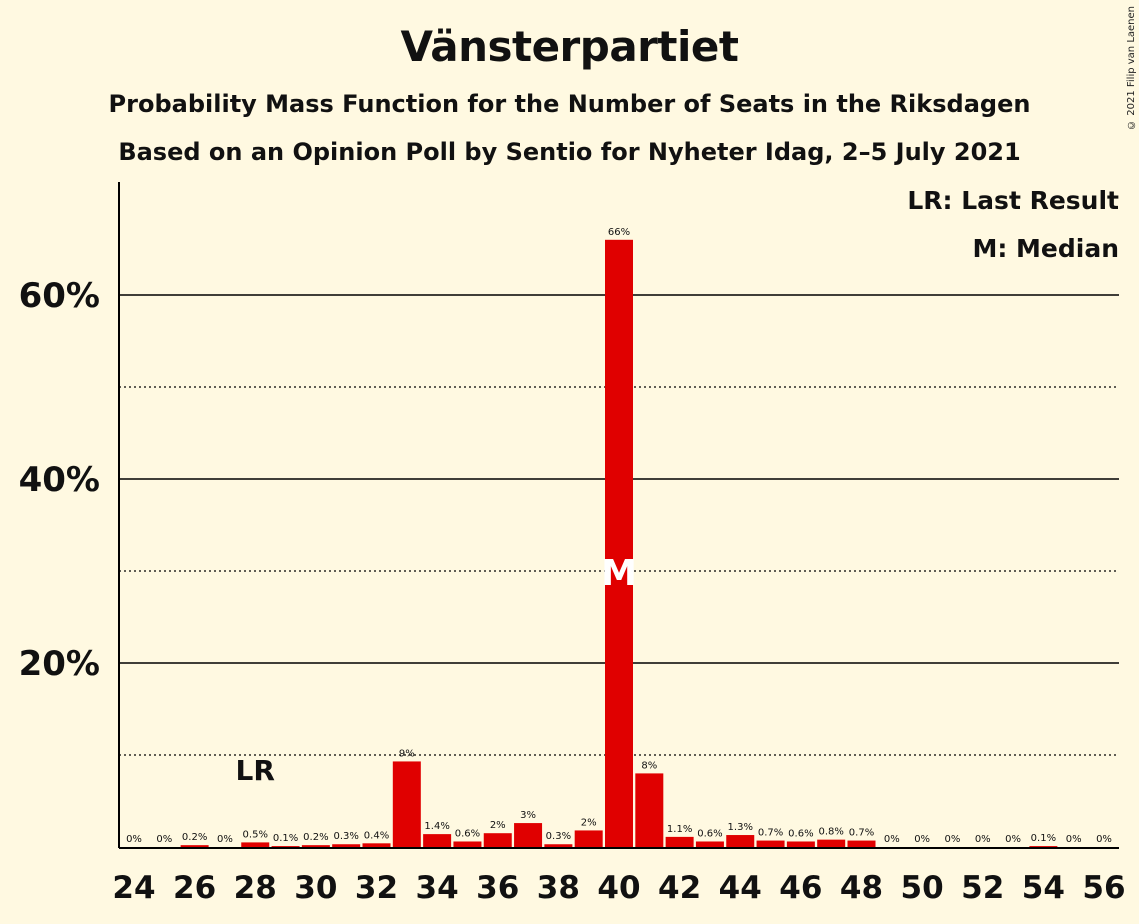 The image size is (1139, 924). I want to click on data-label-seat-51: 0%, so click(953, 839).